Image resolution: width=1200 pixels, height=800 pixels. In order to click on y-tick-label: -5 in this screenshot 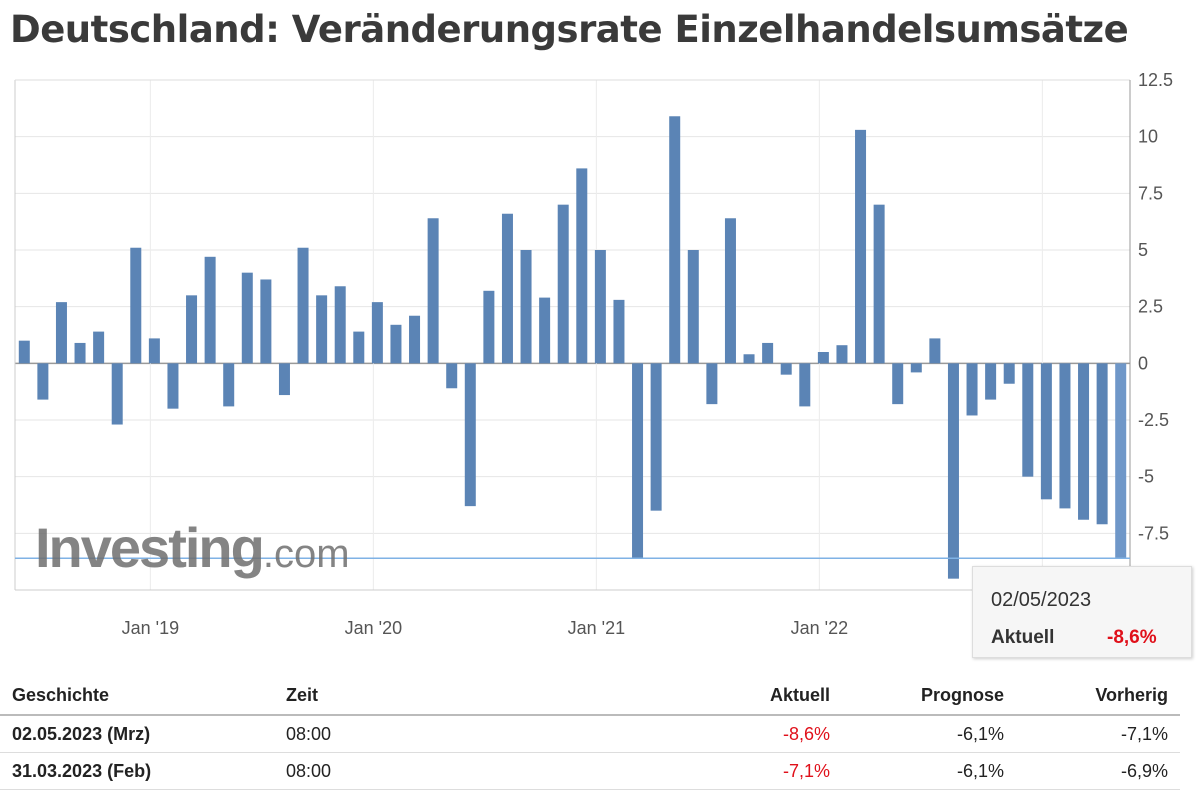, I will do `click(1146, 477)`.